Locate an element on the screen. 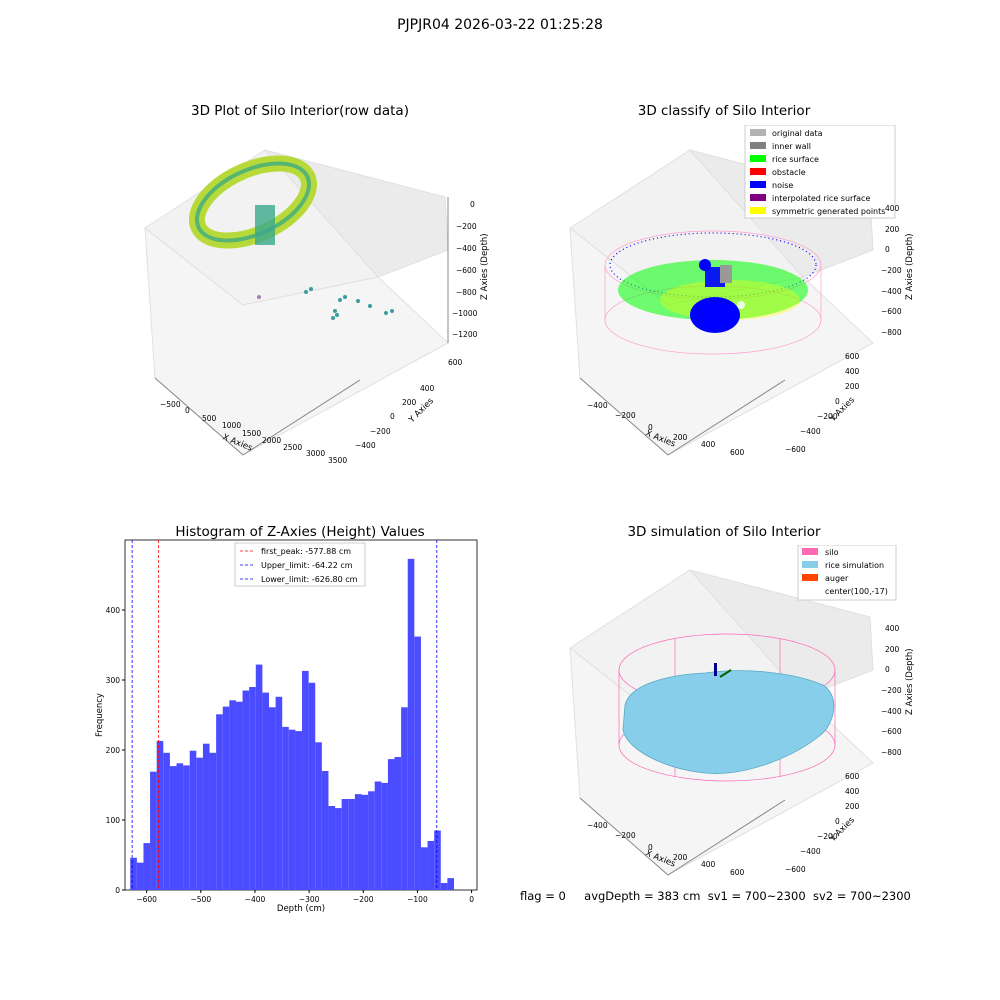 This screenshot has height=1000, width=1000. raw-x-ticks: −500 0 500 1000 1500 2000 2500 3000 3500 is located at coordinates (253, 432).